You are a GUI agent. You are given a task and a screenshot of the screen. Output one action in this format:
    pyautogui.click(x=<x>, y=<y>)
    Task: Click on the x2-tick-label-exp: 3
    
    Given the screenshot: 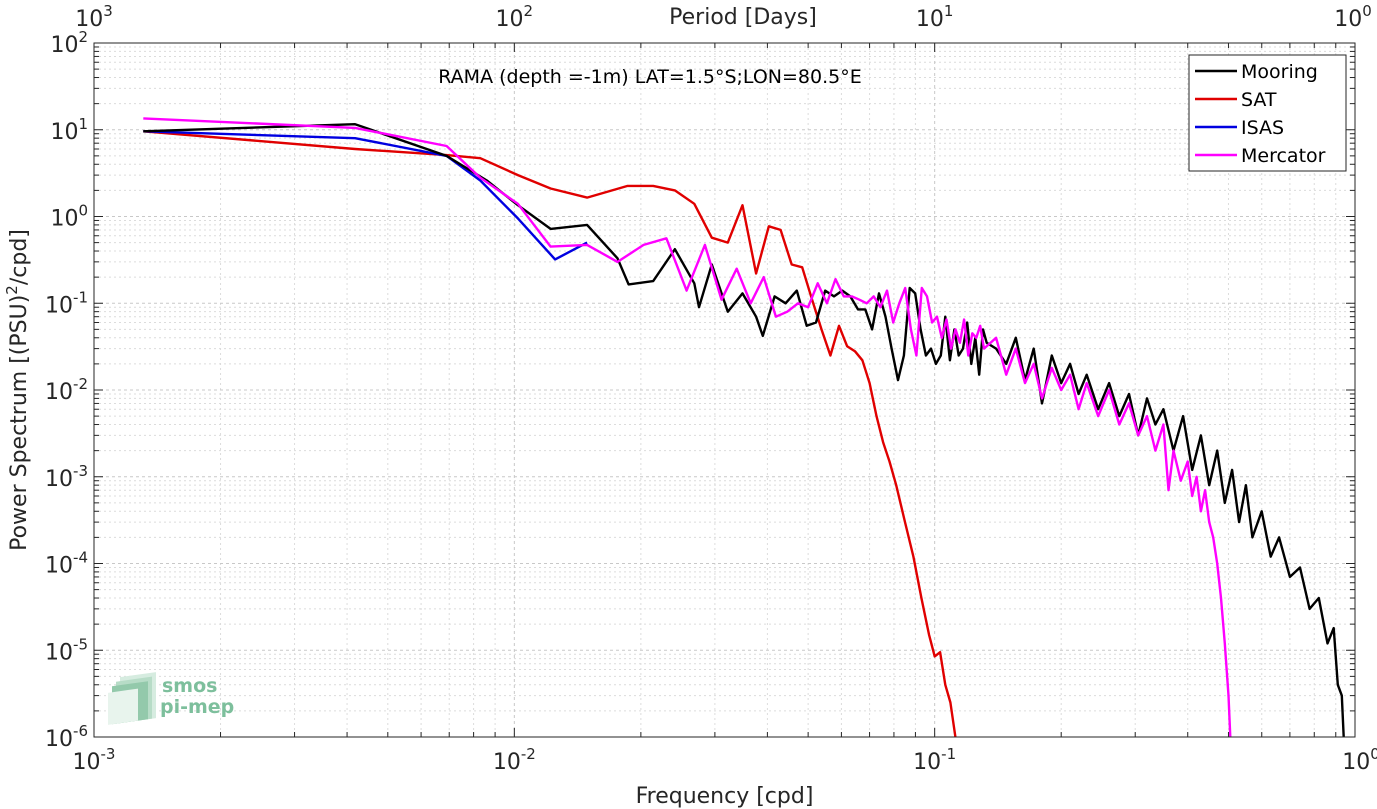 What is the action you would take?
    pyautogui.click(x=108, y=11)
    